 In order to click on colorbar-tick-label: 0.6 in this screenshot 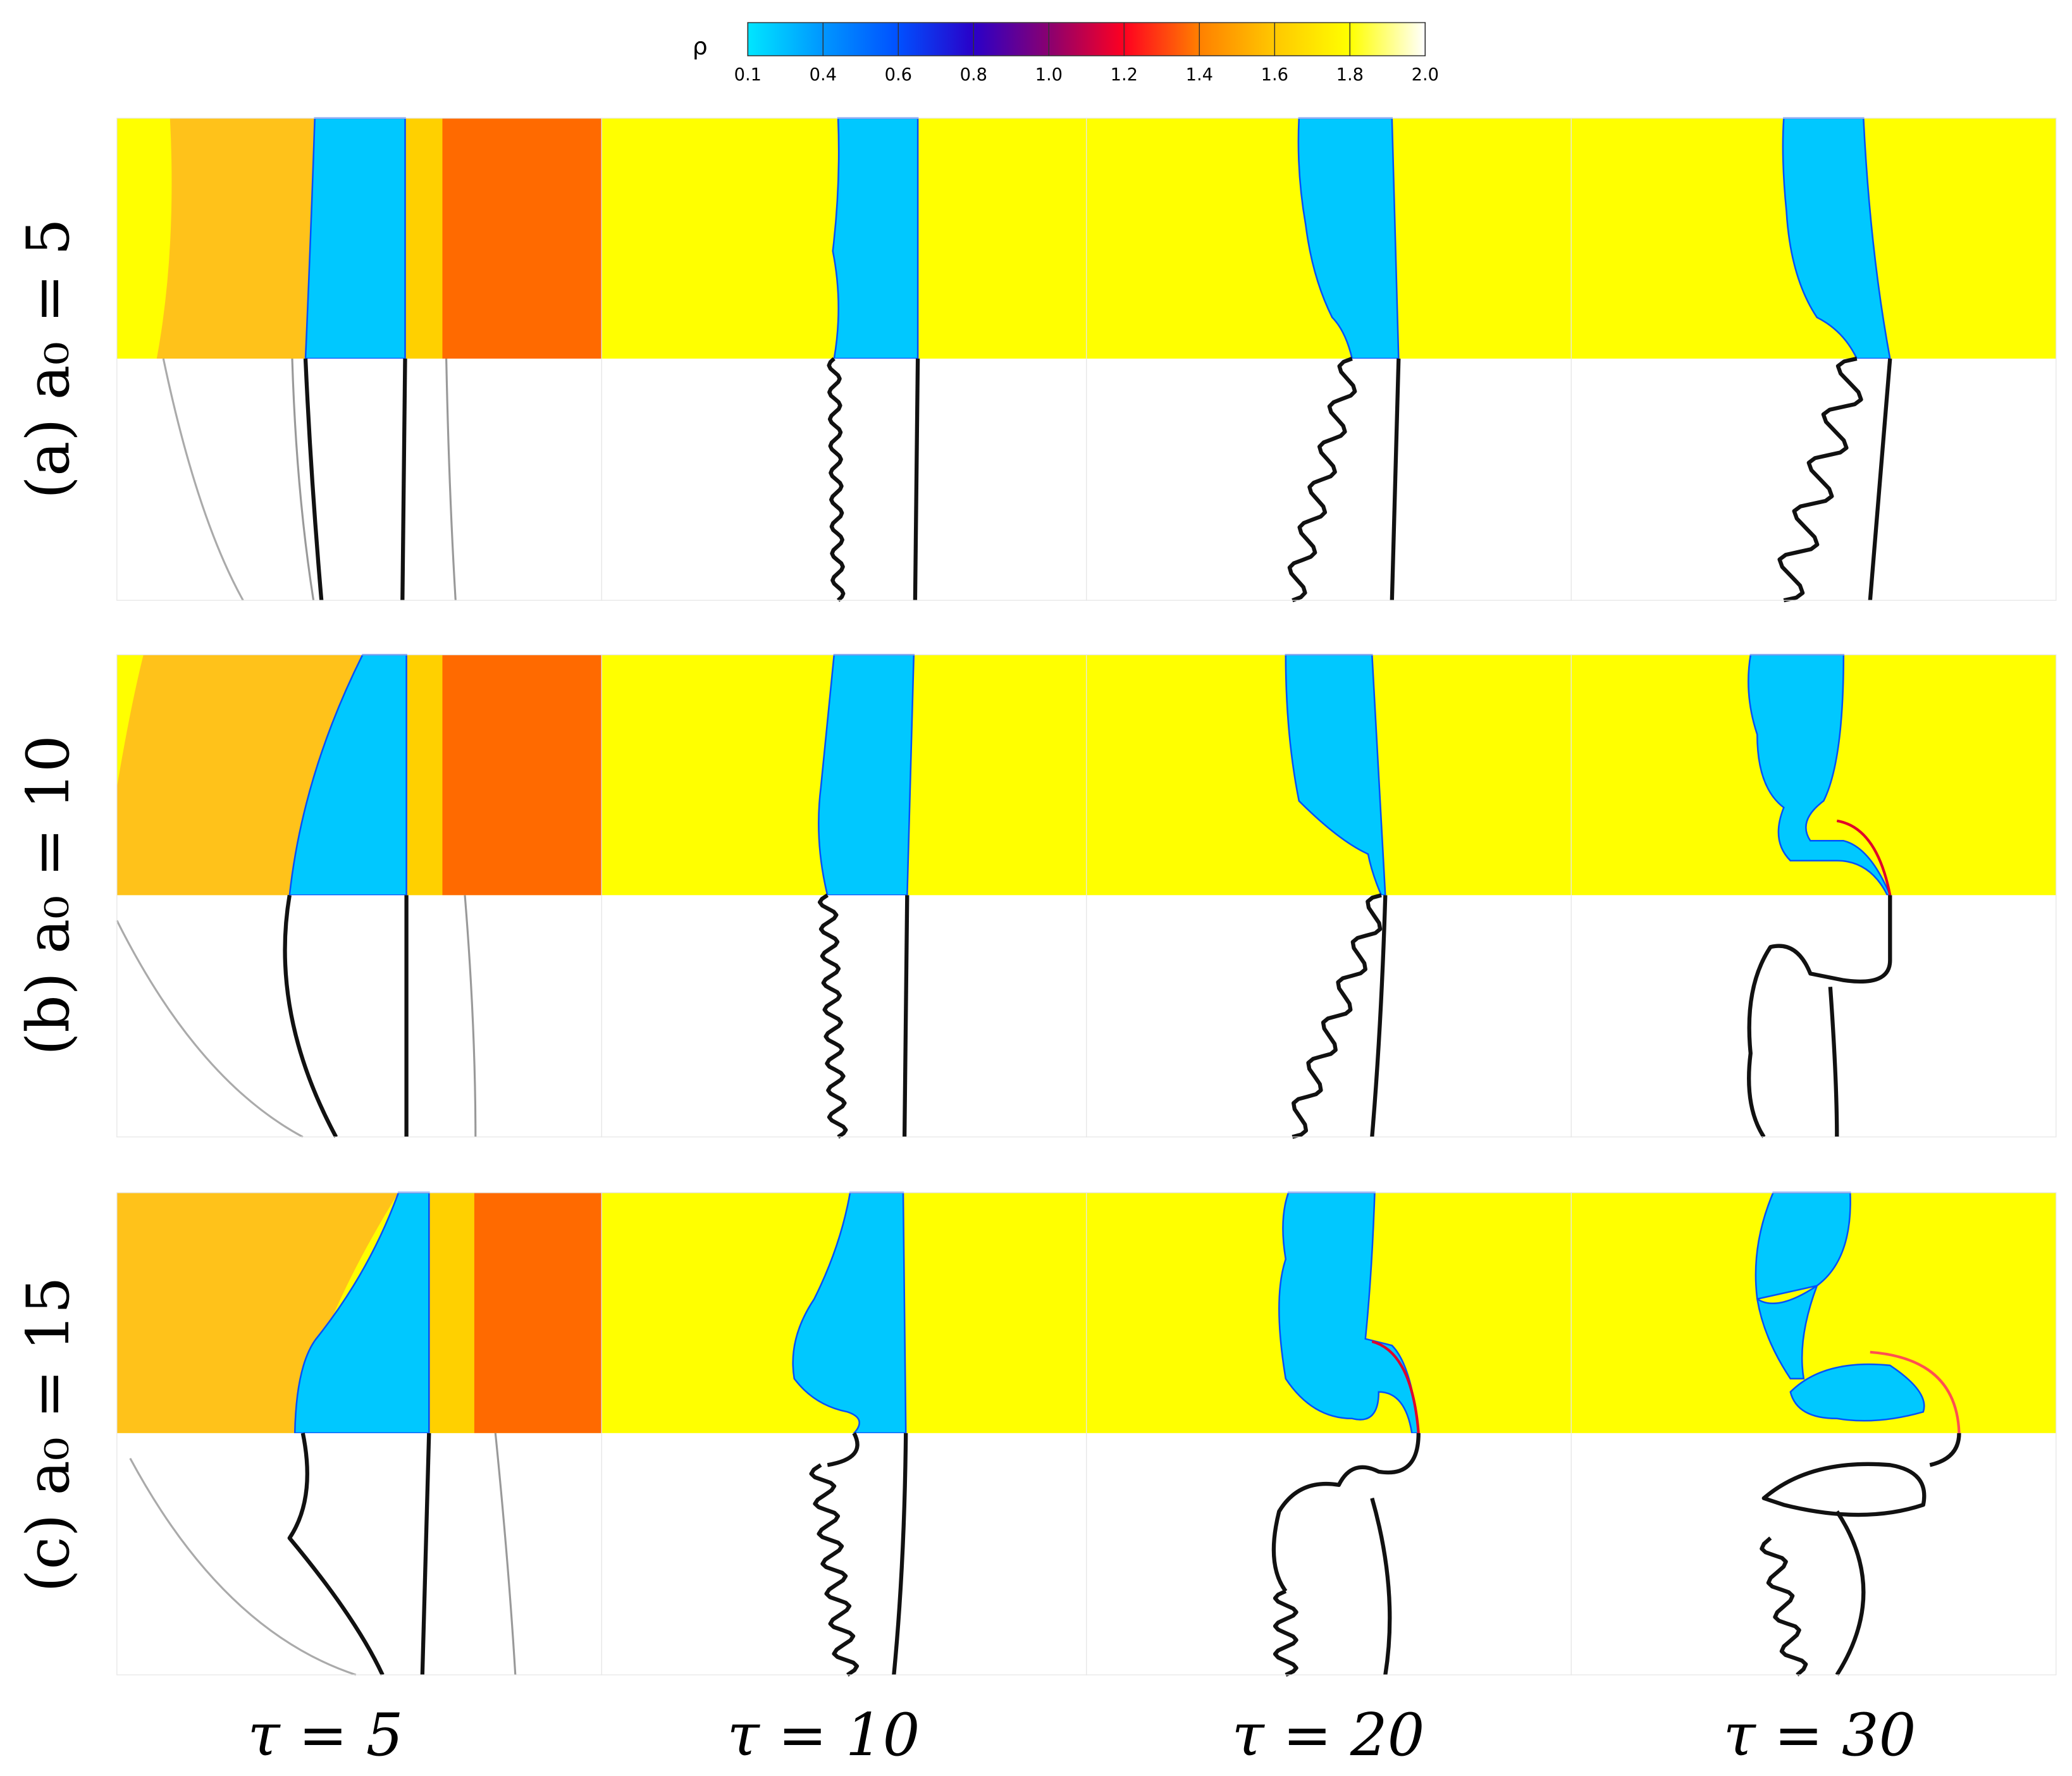, I will do `click(898, 75)`.